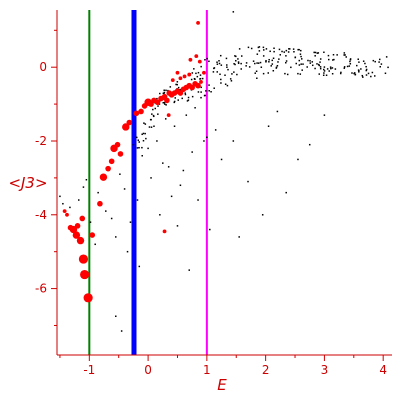  I want to click on y-tick-label: -2, so click(41, 141).